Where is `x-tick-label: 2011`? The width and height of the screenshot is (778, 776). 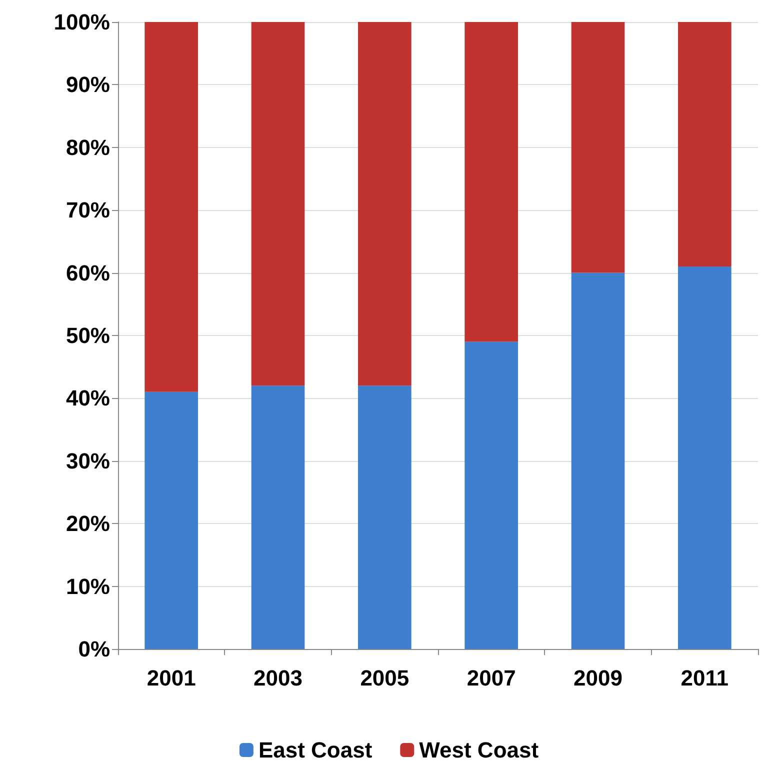
x-tick-label: 2011 is located at coordinates (704, 678).